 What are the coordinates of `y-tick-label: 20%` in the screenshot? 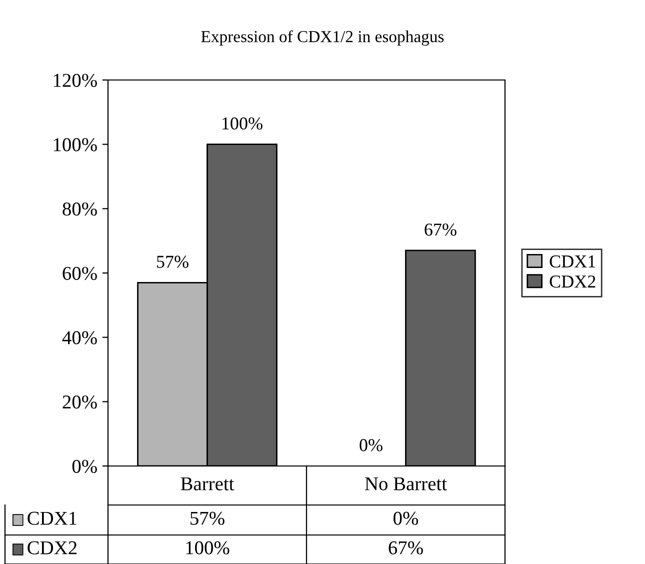 It's located at (79, 402).